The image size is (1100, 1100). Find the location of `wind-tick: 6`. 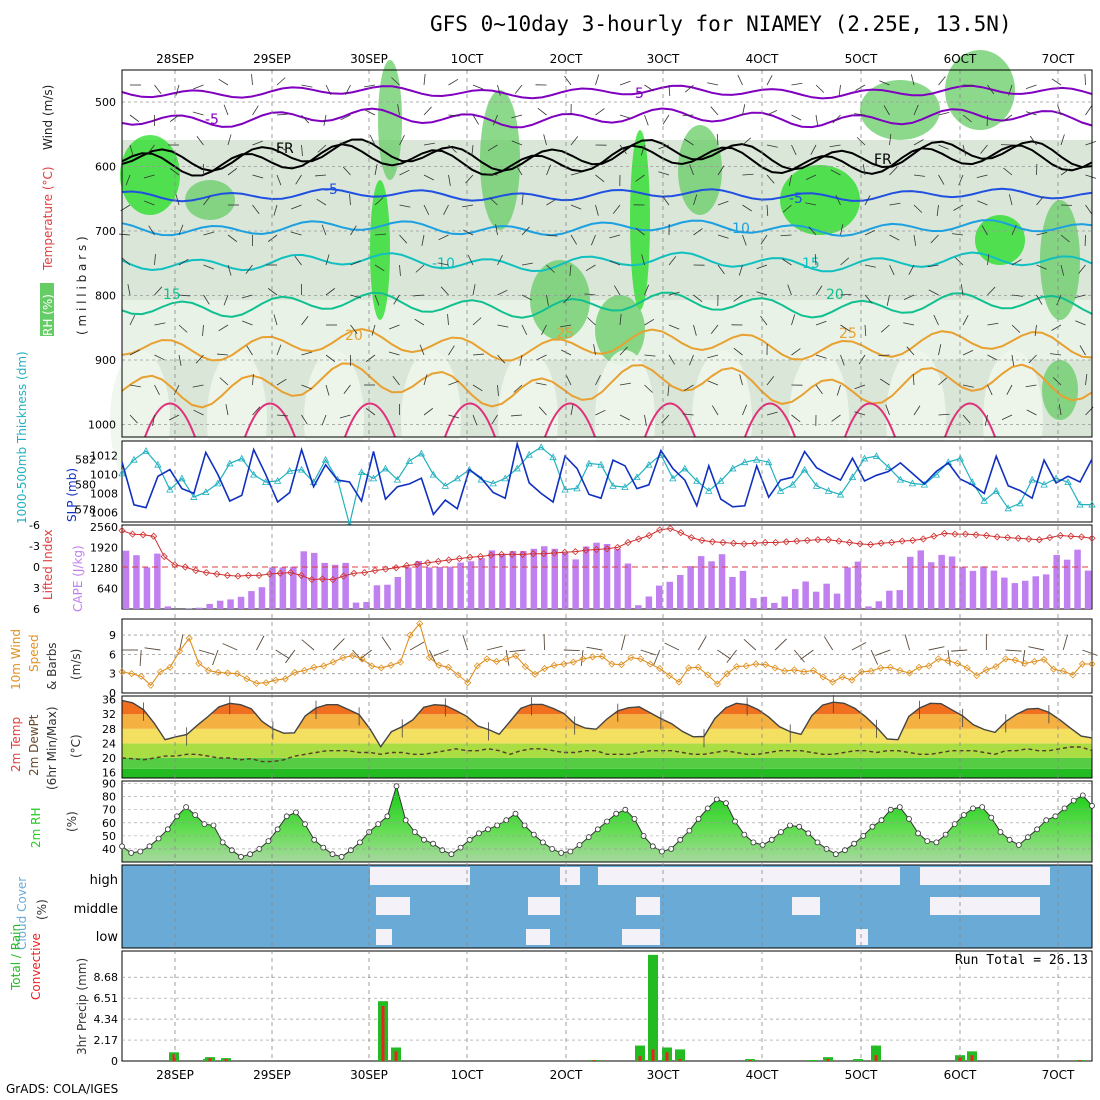

wind-tick: 6 is located at coordinates (112, 654).